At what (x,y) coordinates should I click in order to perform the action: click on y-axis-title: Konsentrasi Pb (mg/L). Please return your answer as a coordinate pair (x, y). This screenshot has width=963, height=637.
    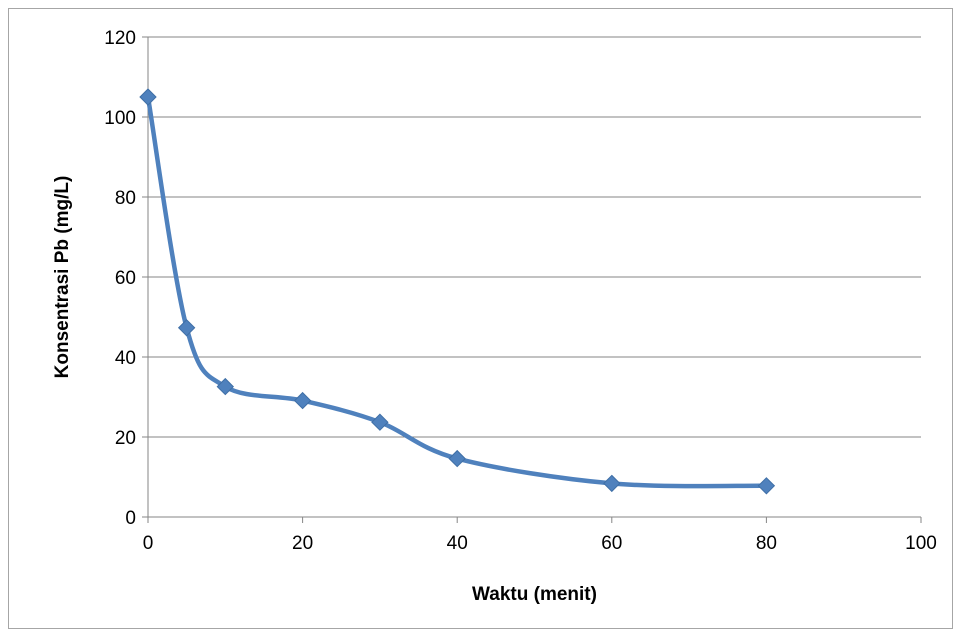
    Looking at the image, I should click on (62, 277).